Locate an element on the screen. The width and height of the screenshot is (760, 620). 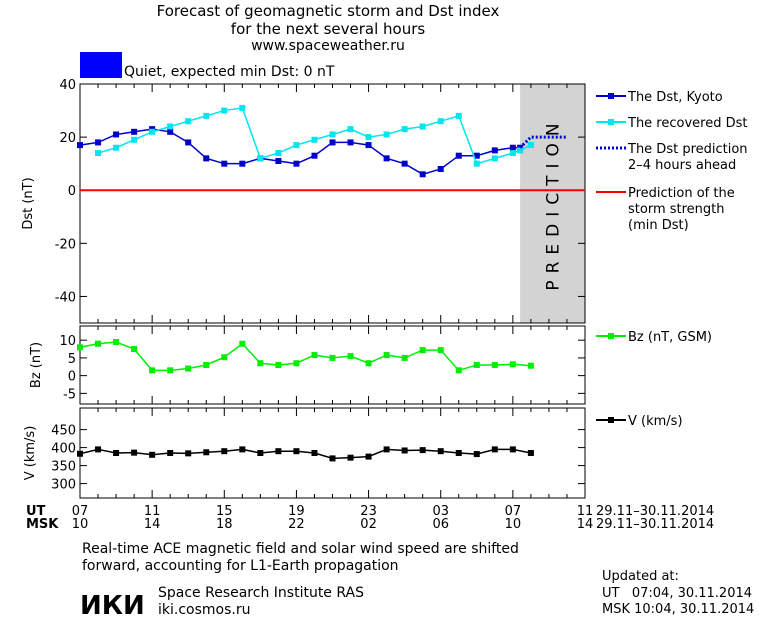
updated-label: Updated at: is located at coordinates (640, 576).